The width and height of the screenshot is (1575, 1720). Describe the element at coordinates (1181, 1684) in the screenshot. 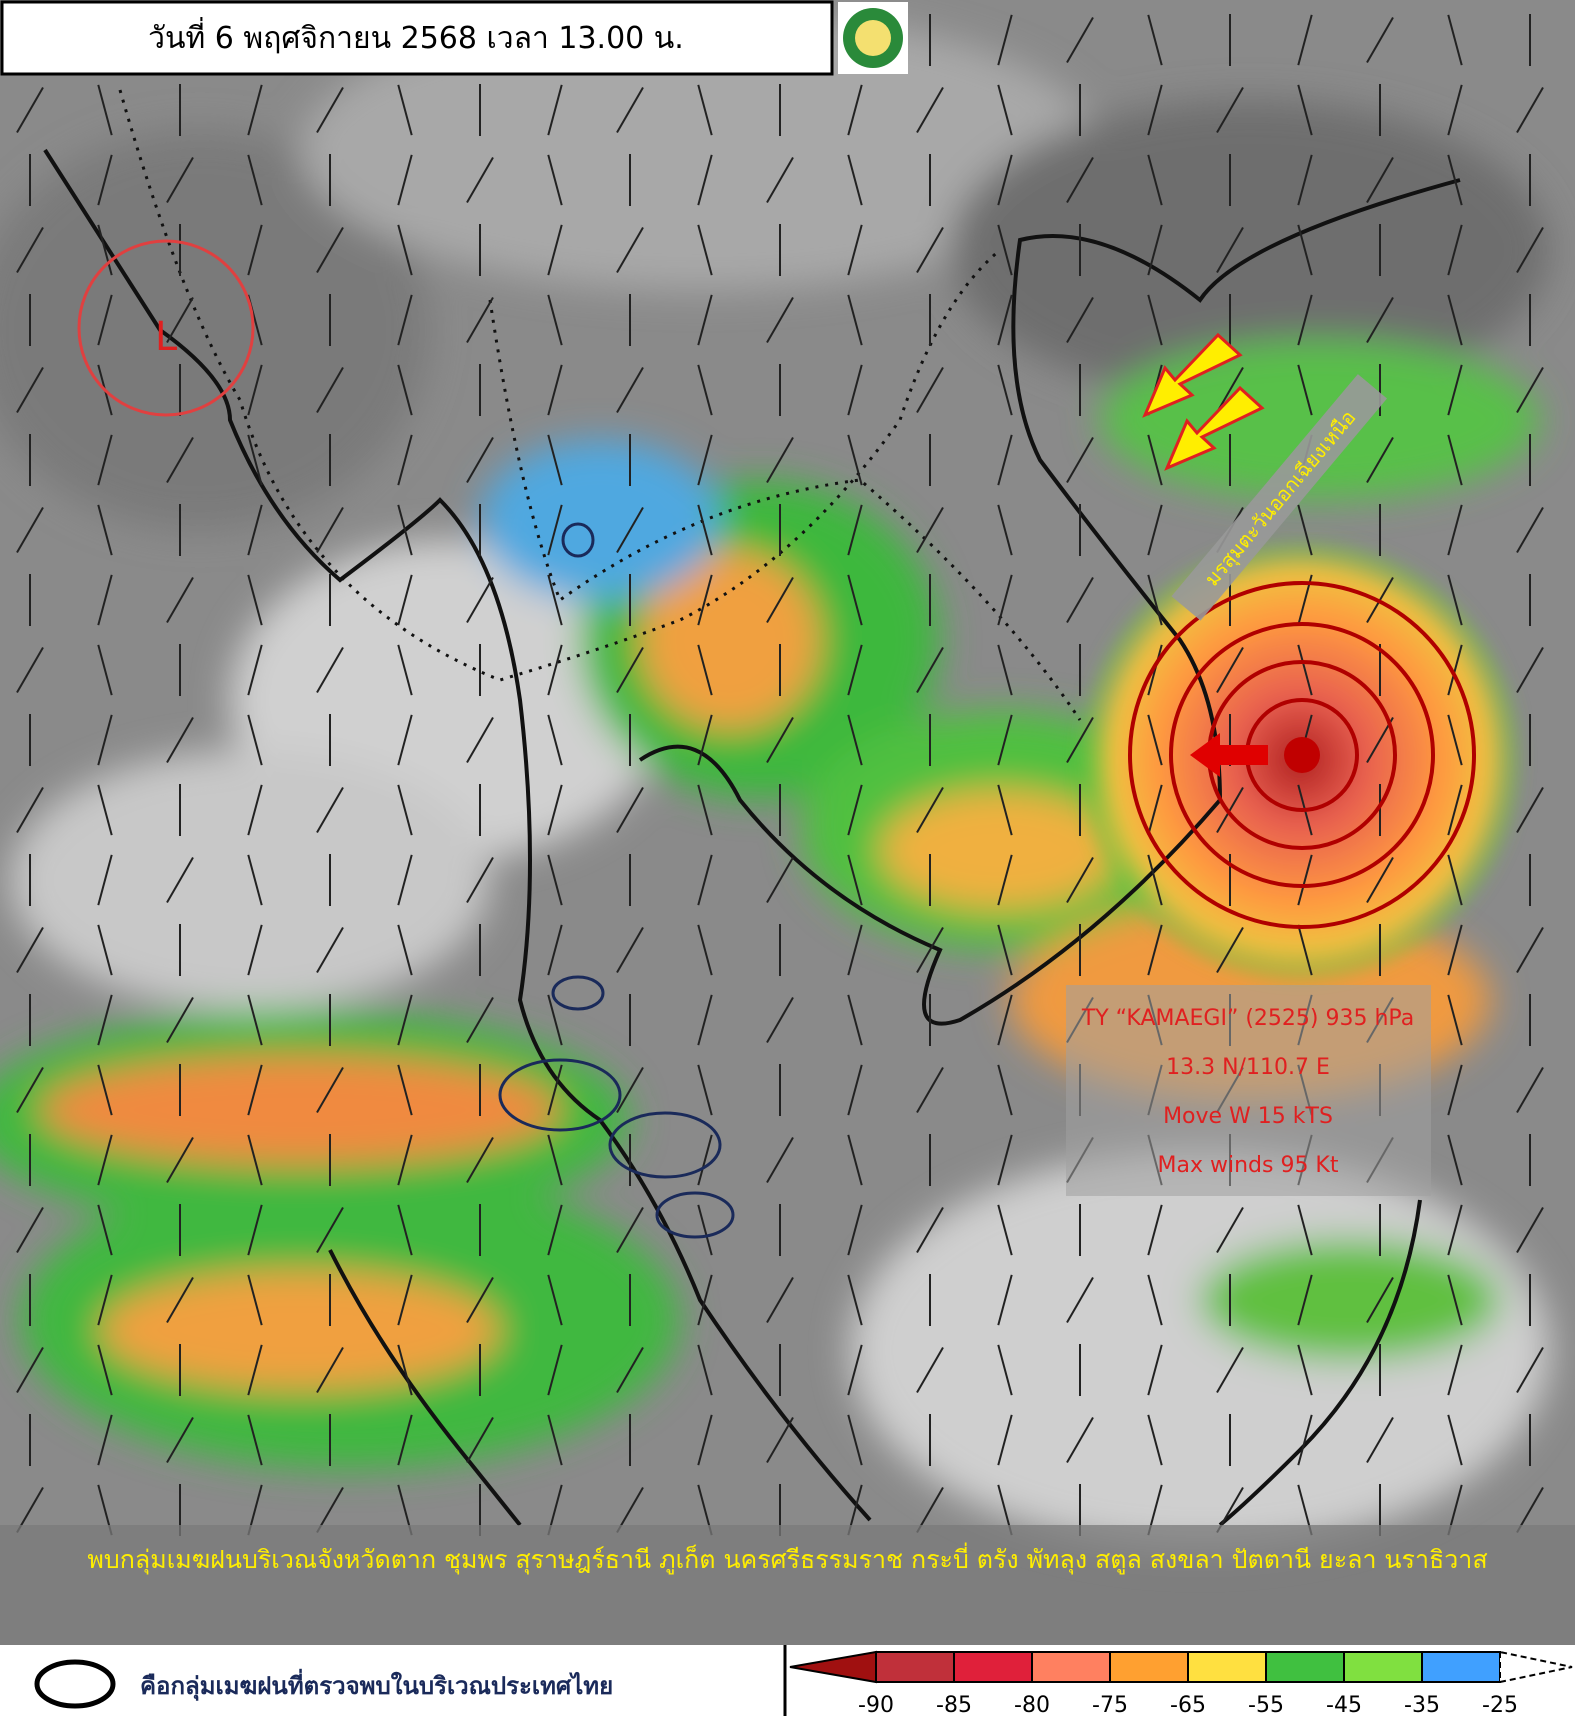

I see `colorbar: -90 -85 -80 -75 -65 -55 -45 -35 -25` at that location.